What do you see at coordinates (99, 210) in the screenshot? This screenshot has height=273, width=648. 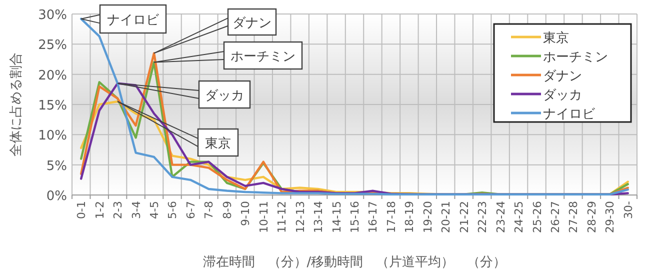 I see `x-tick-label: 1-2` at bounding box center [99, 210].